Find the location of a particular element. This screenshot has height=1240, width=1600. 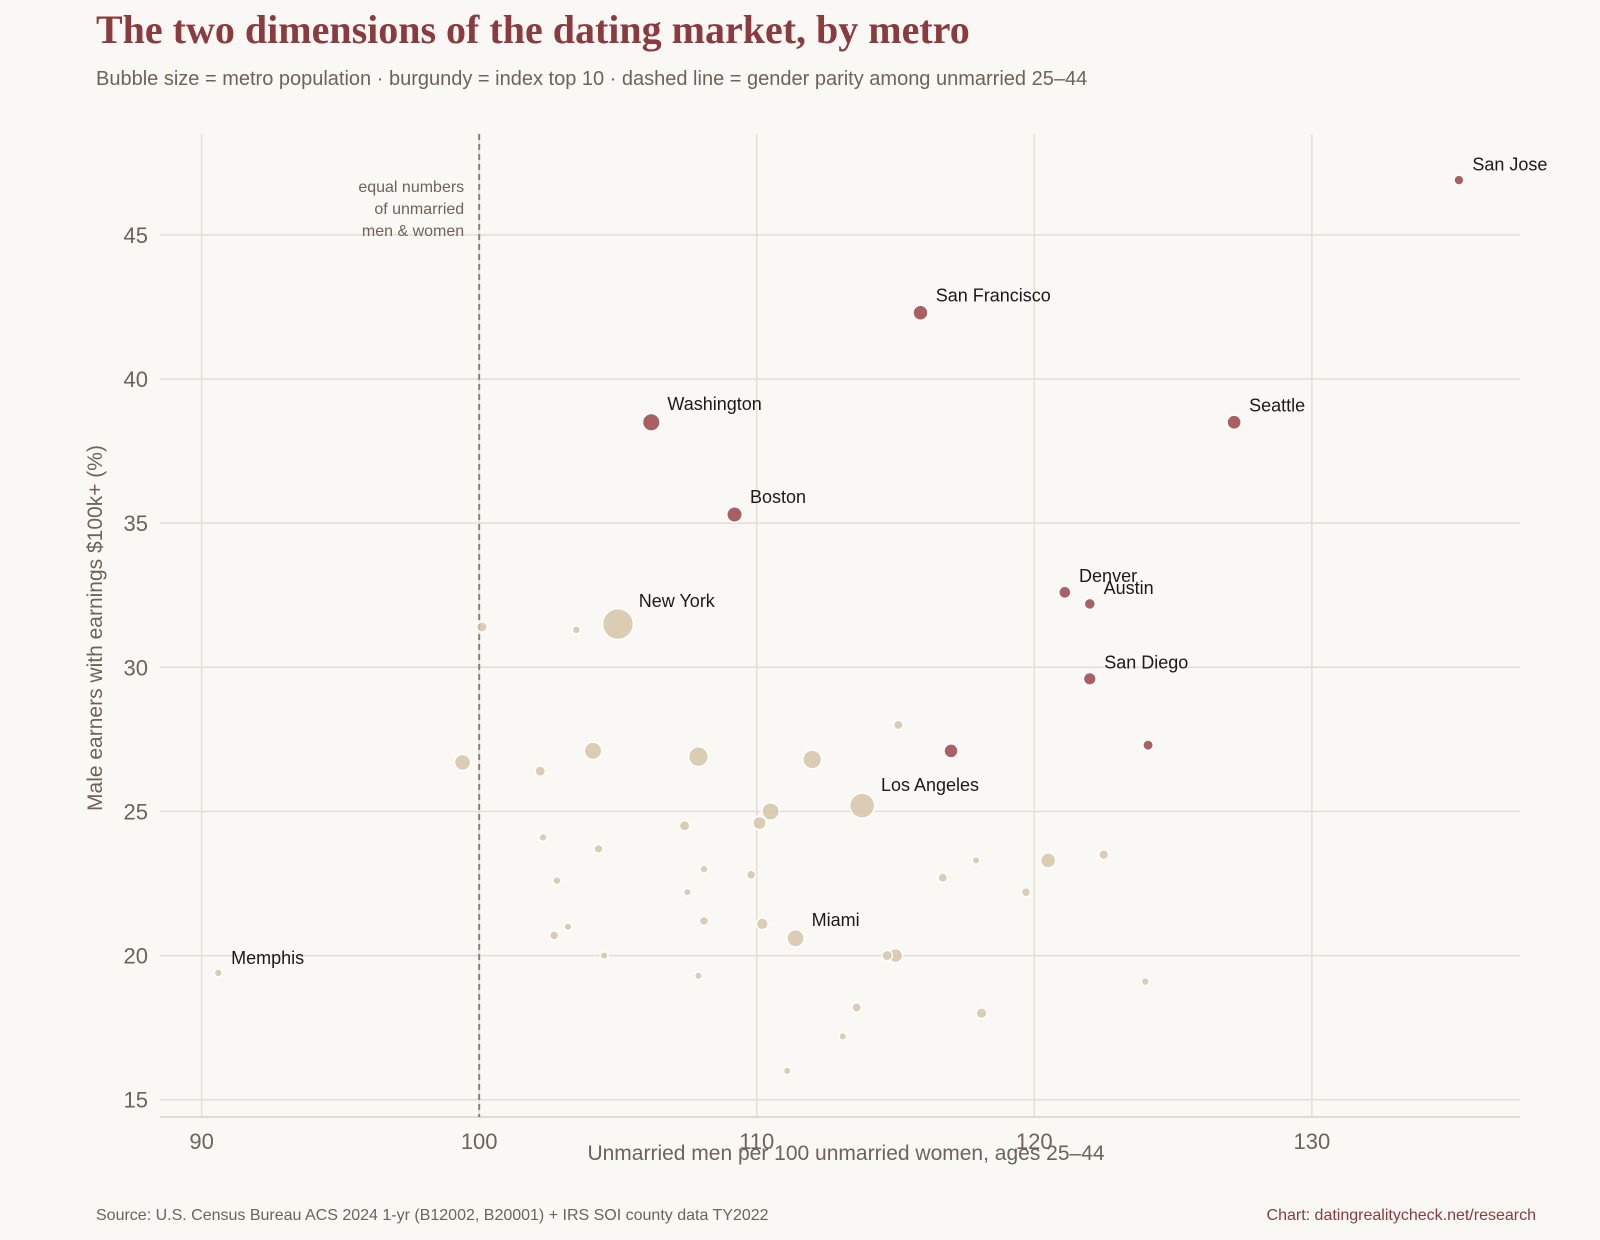

bubble-label: Los Angeles is located at coordinates (930, 785).